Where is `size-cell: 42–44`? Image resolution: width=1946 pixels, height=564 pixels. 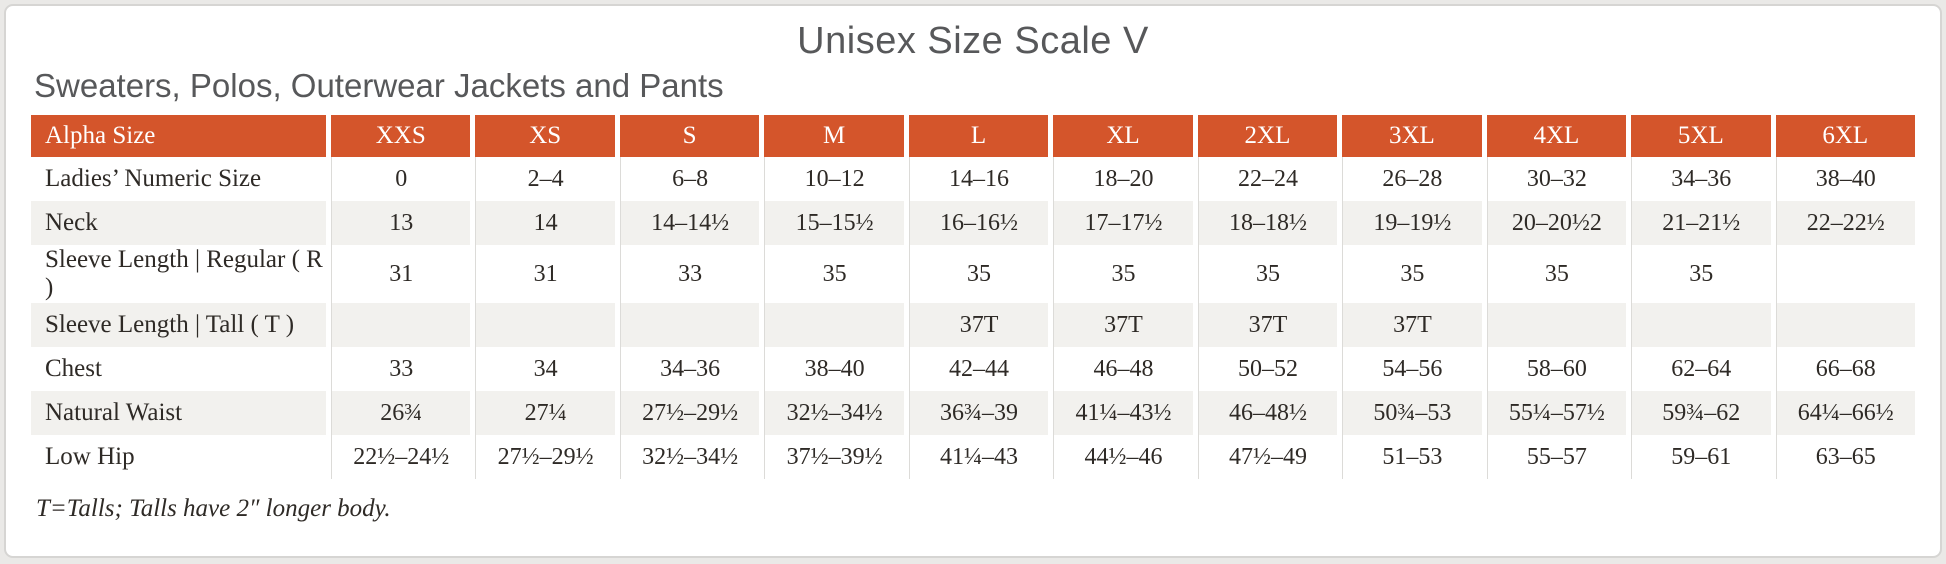 size-cell: 42–44 is located at coordinates (978, 369).